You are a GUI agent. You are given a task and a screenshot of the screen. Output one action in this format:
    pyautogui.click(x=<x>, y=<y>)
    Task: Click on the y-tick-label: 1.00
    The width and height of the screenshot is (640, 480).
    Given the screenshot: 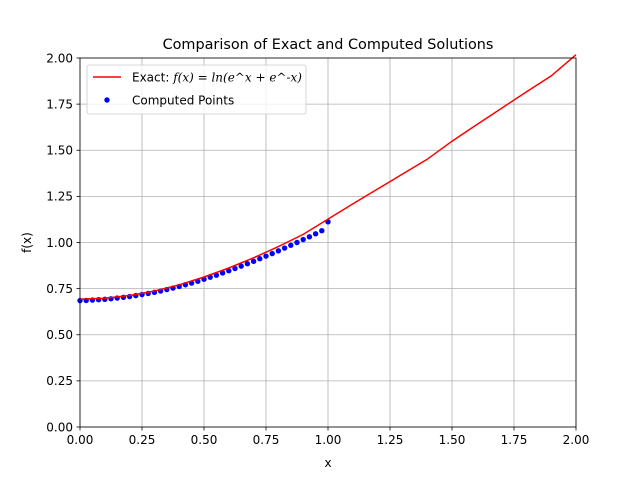 What is the action you would take?
    pyautogui.click(x=59, y=243)
    